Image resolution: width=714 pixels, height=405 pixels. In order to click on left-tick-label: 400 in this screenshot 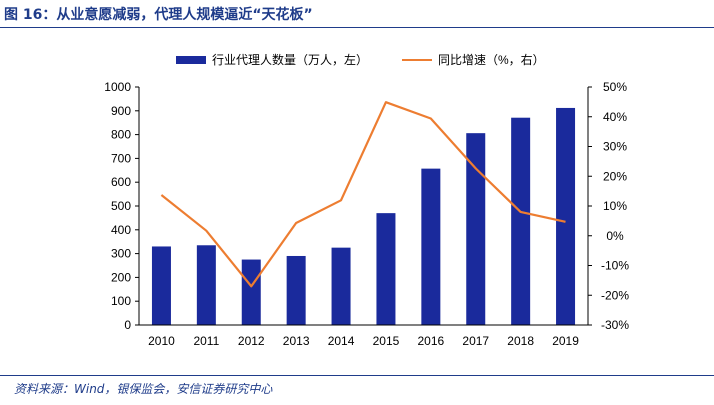, I will do `click(121, 230)`.